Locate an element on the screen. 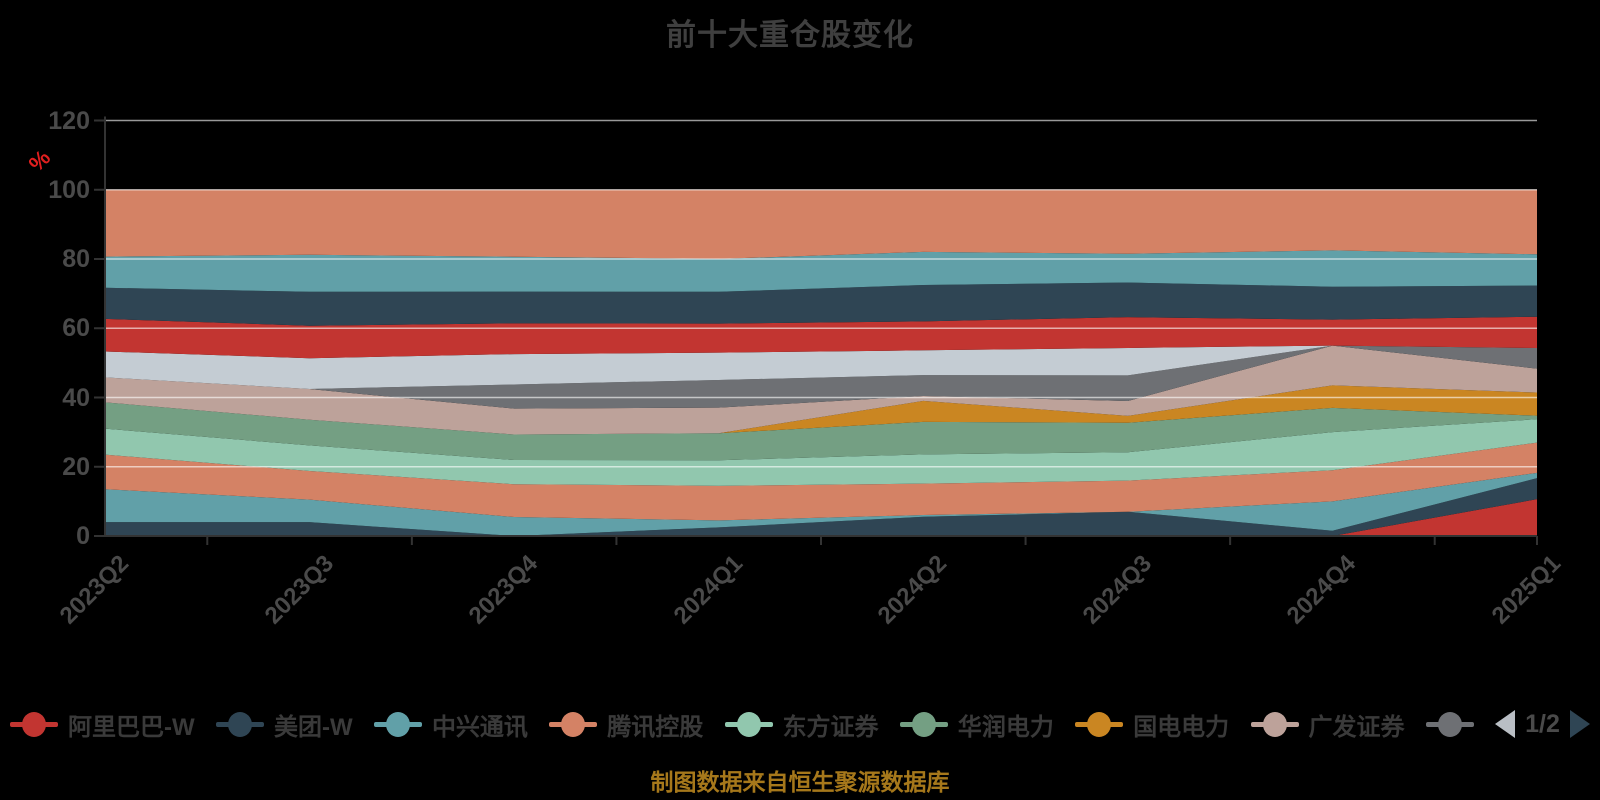 Image resolution: width=1600 pixels, height=800 pixels. legend-item-中兴通讯: 中兴通讯 is located at coordinates (450, 724).